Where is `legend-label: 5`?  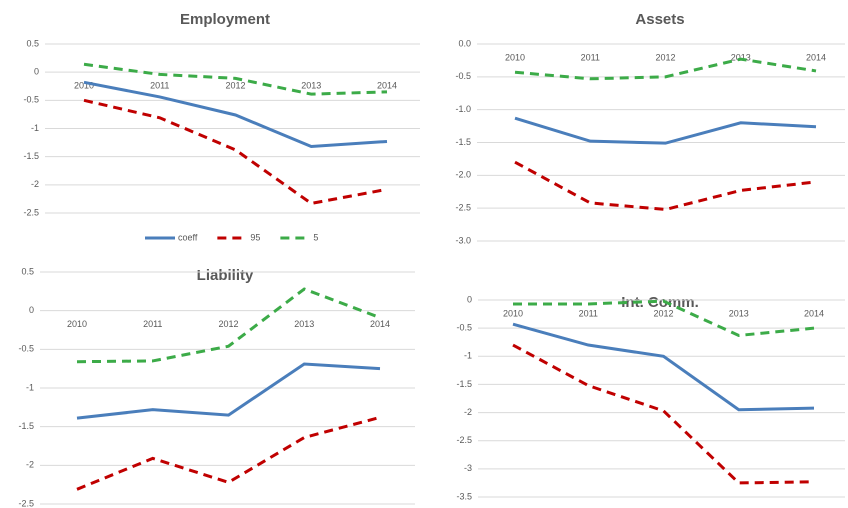 legend-label: 5 is located at coordinates (315, 237).